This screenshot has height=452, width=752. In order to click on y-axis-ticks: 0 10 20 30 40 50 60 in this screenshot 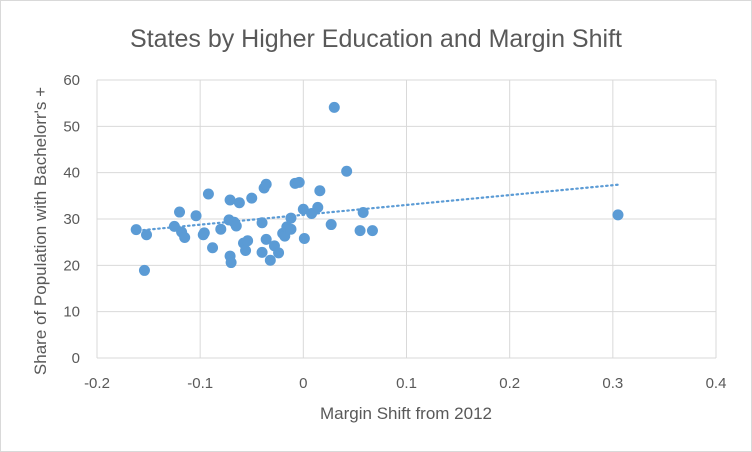, I will do `click(71, 219)`.